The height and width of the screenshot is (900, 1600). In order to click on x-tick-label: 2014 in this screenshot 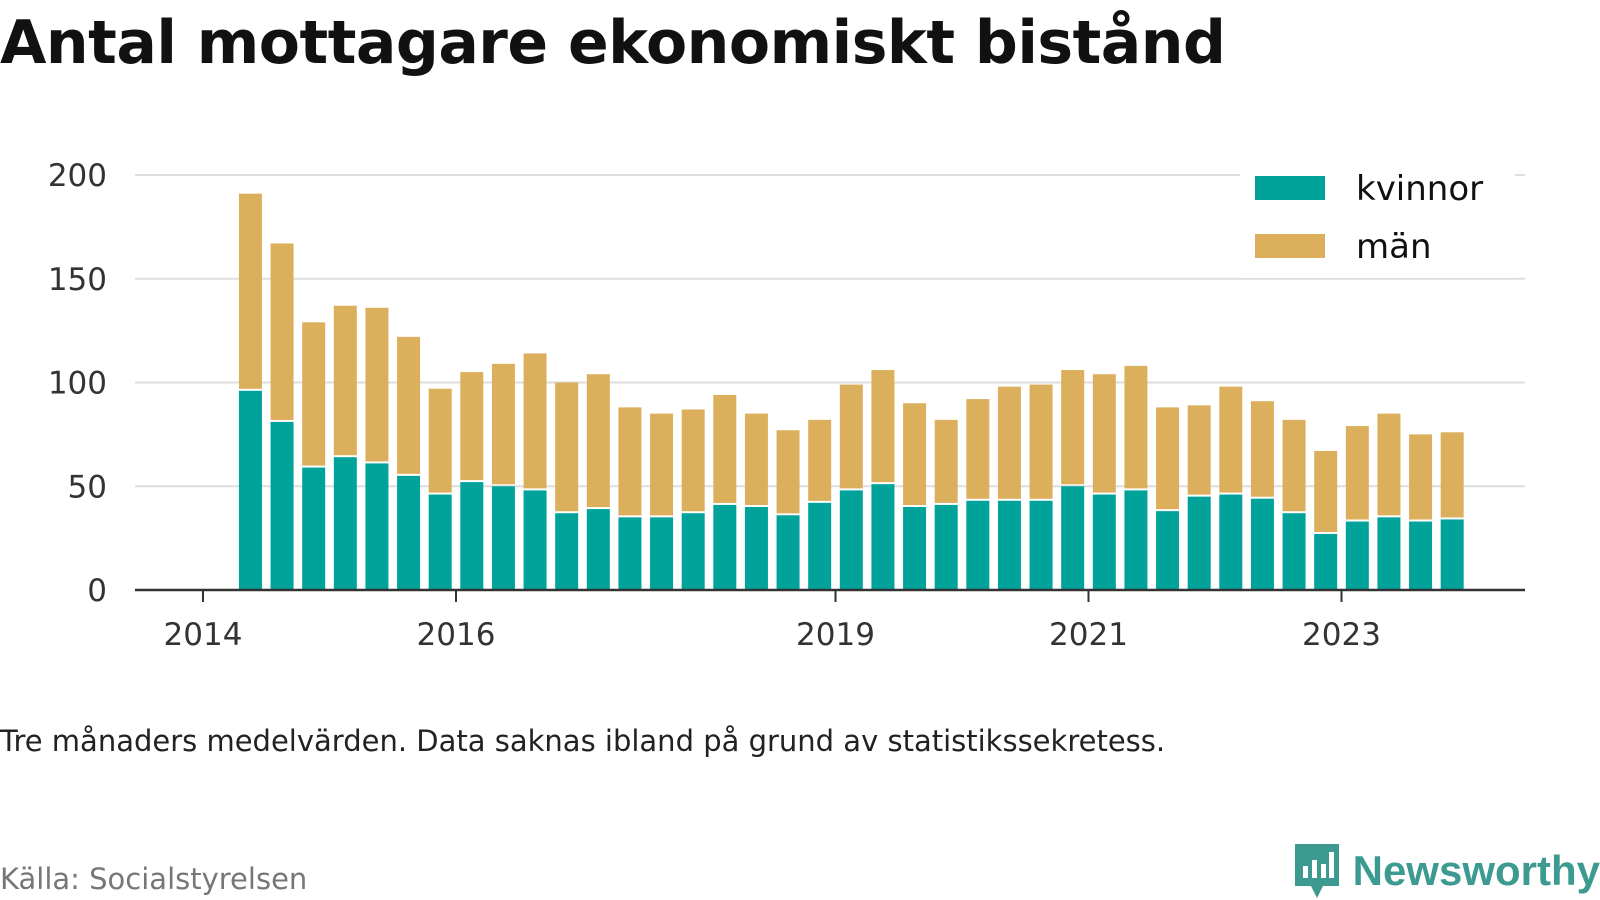, I will do `click(203, 635)`.